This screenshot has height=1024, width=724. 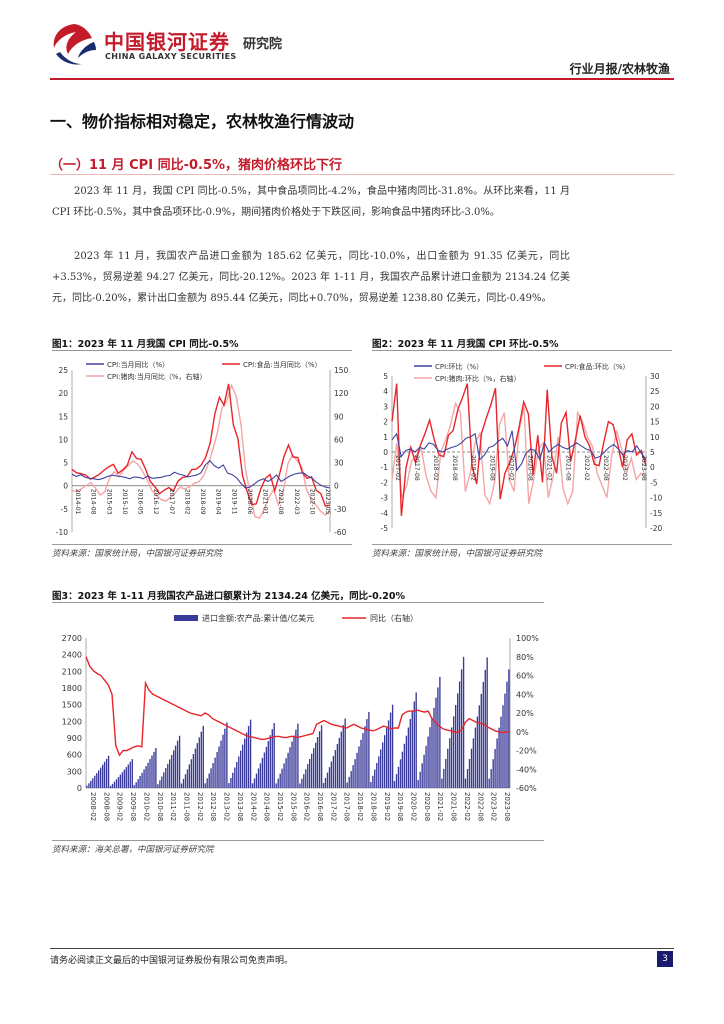 I want to click on right-tick-label: -20, so click(x=656, y=528).